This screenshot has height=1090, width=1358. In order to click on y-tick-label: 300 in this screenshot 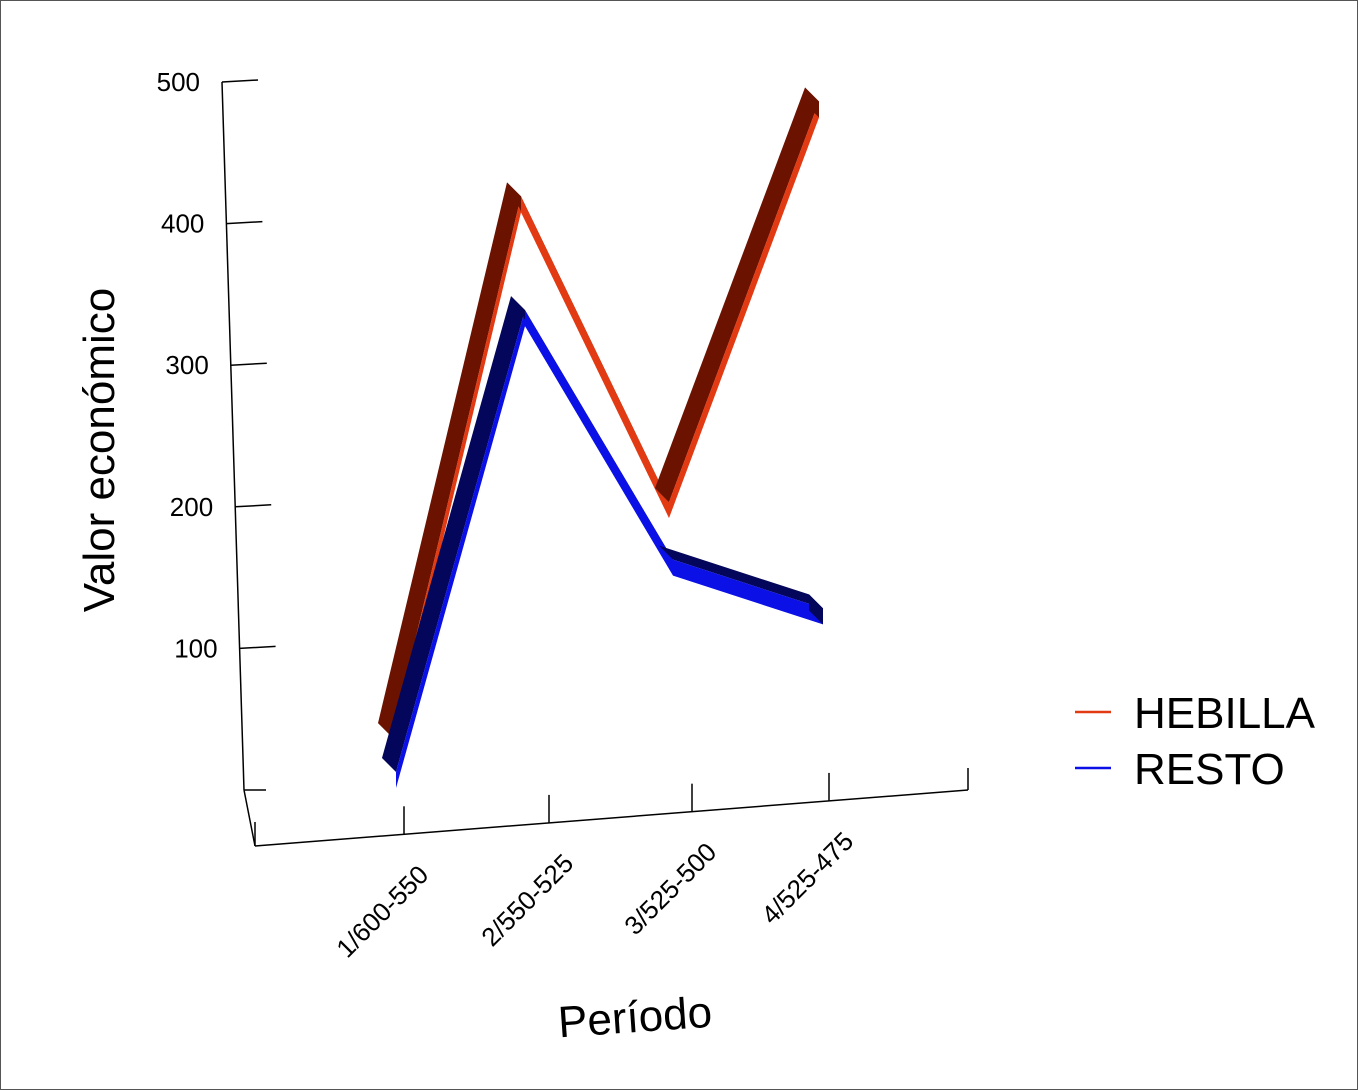, I will do `click(186, 365)`.